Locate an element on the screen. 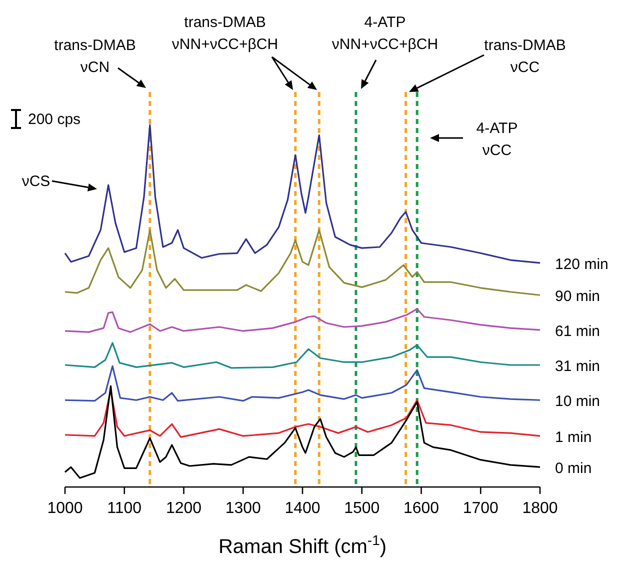 This screenshot has width=624, height=562. text: trans-DMAB νCN is located at coordinates (95, 56).